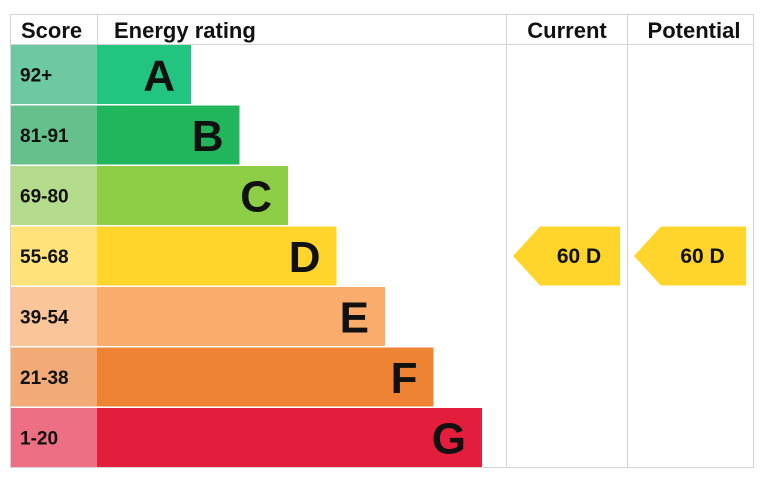 The image size is (768, 488). What do you see at coordinates (44, 318) in the screenshot?
I see `score-range-e: 39-54` at bounding box center [44, 318].